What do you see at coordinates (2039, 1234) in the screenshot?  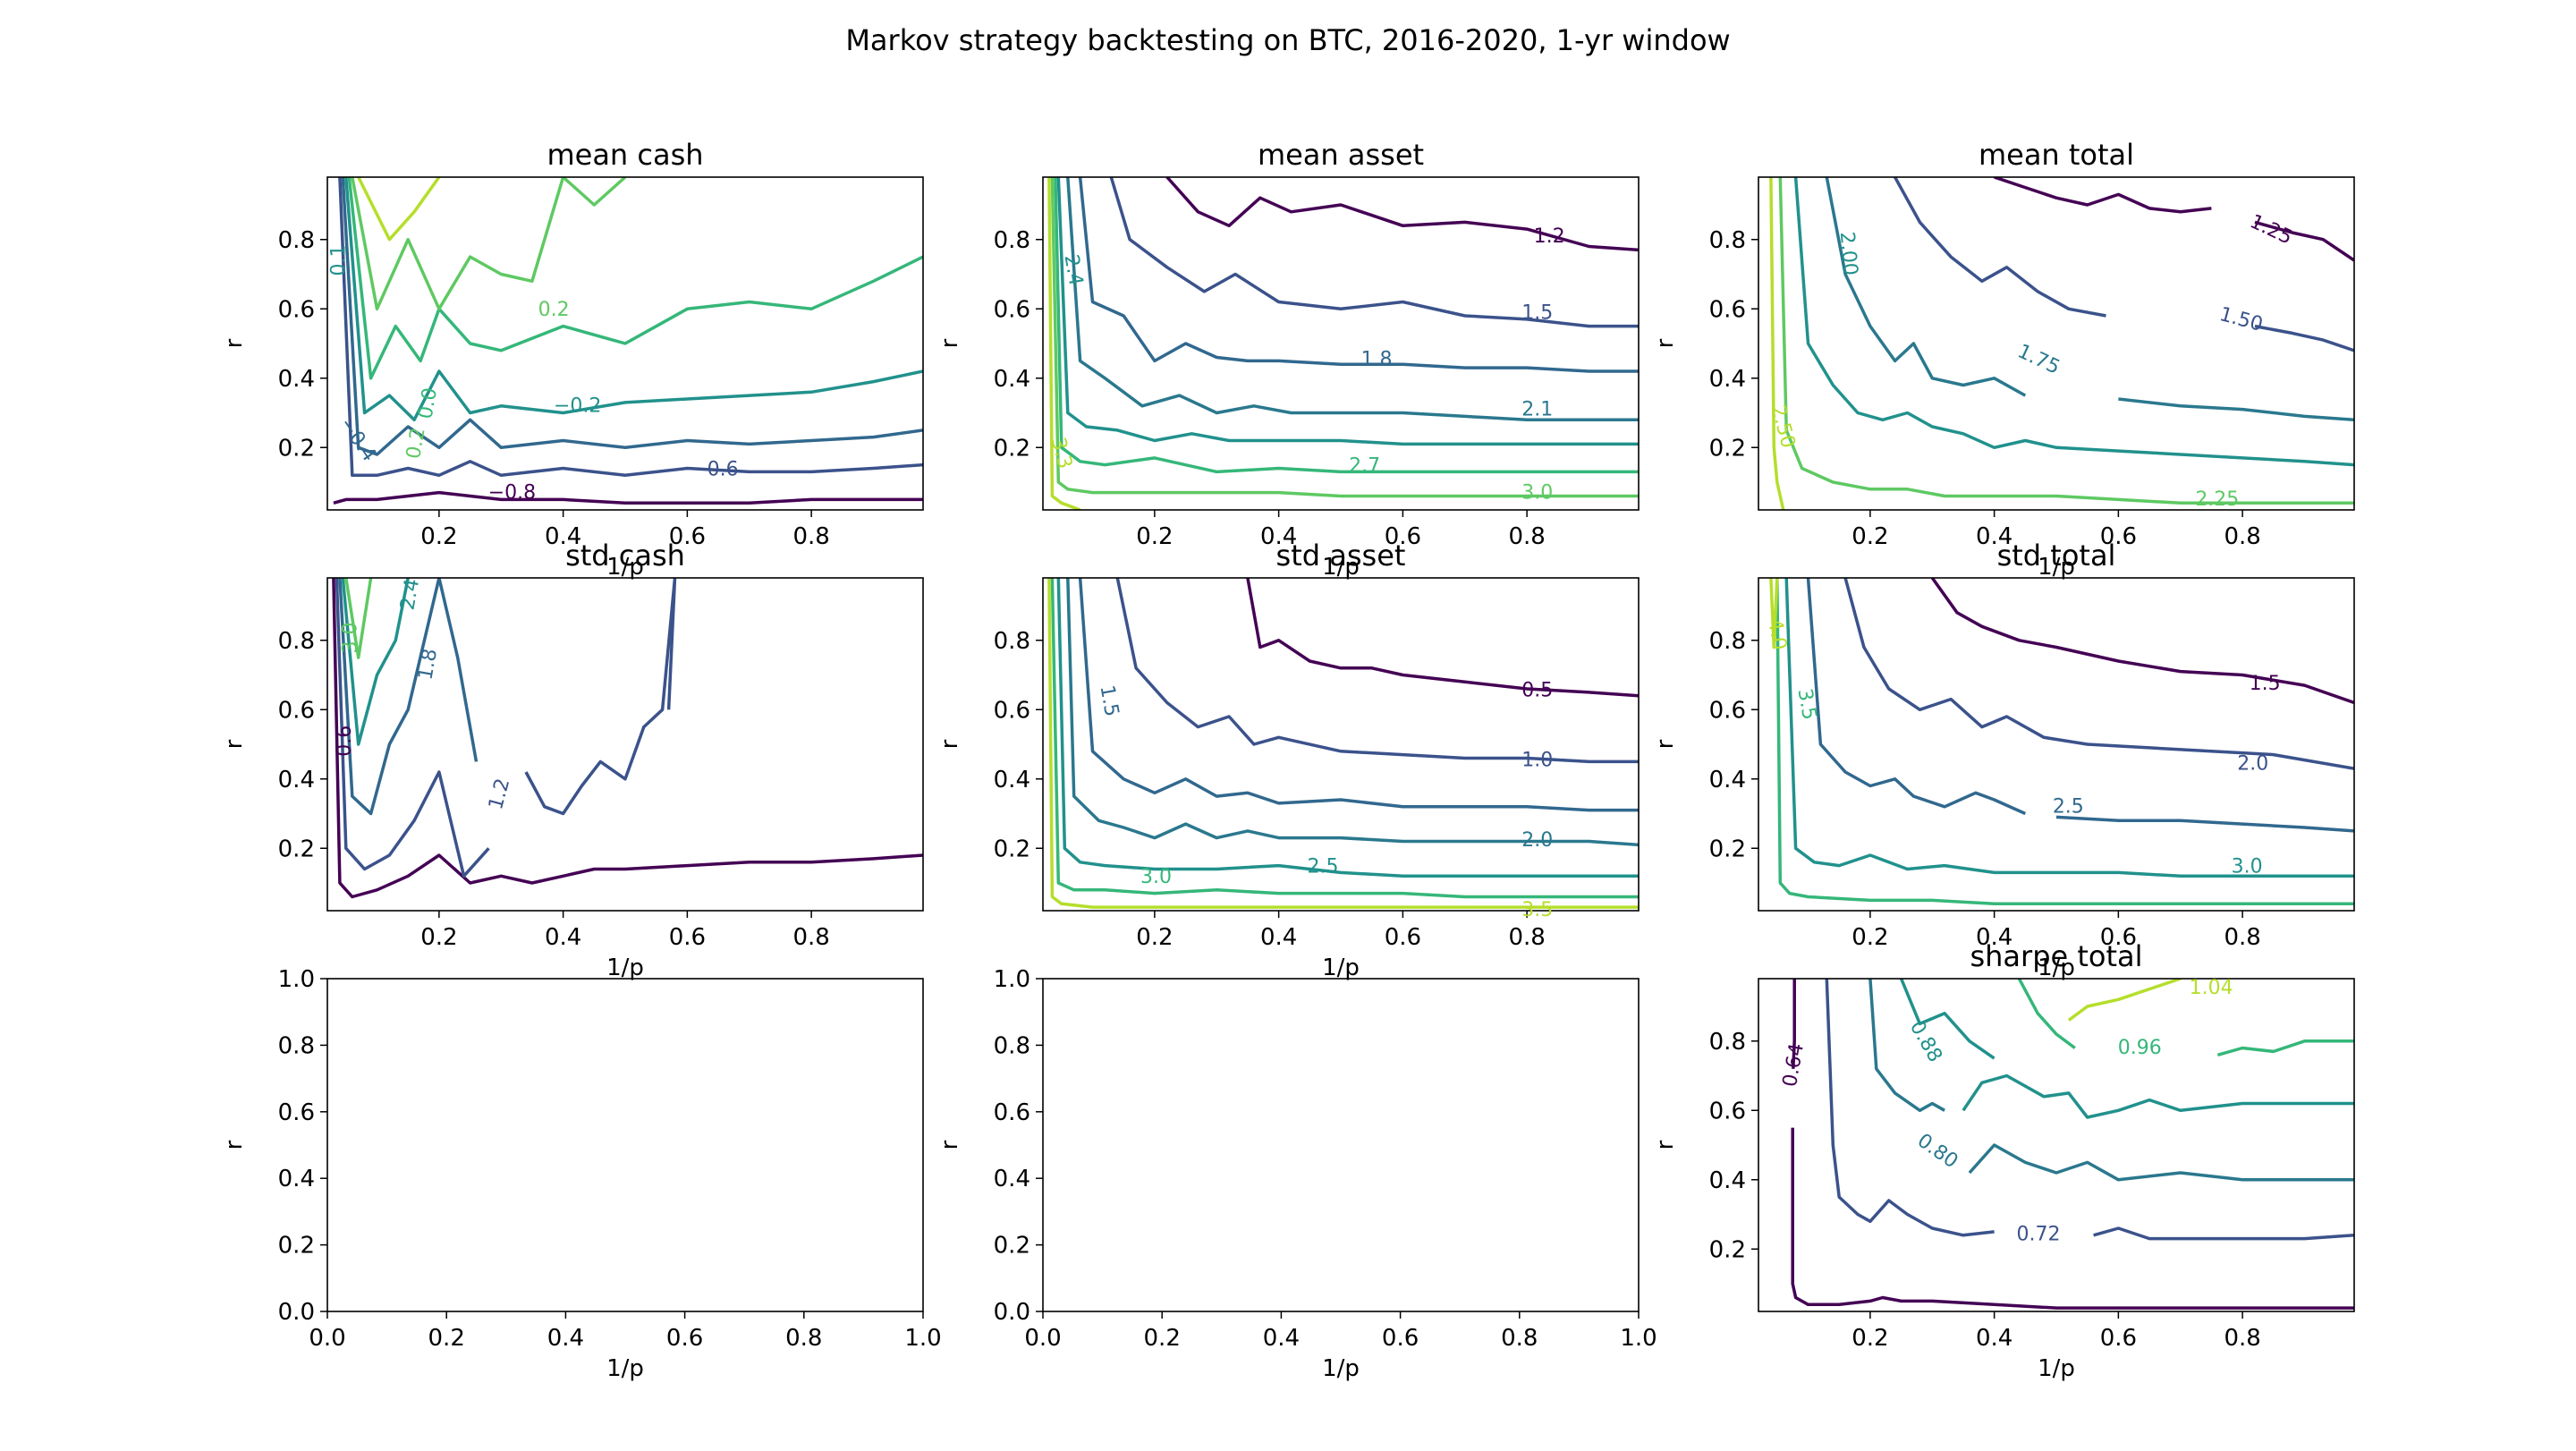 I see `contour-label: 0.72` at bounding box center [2039, 1234].